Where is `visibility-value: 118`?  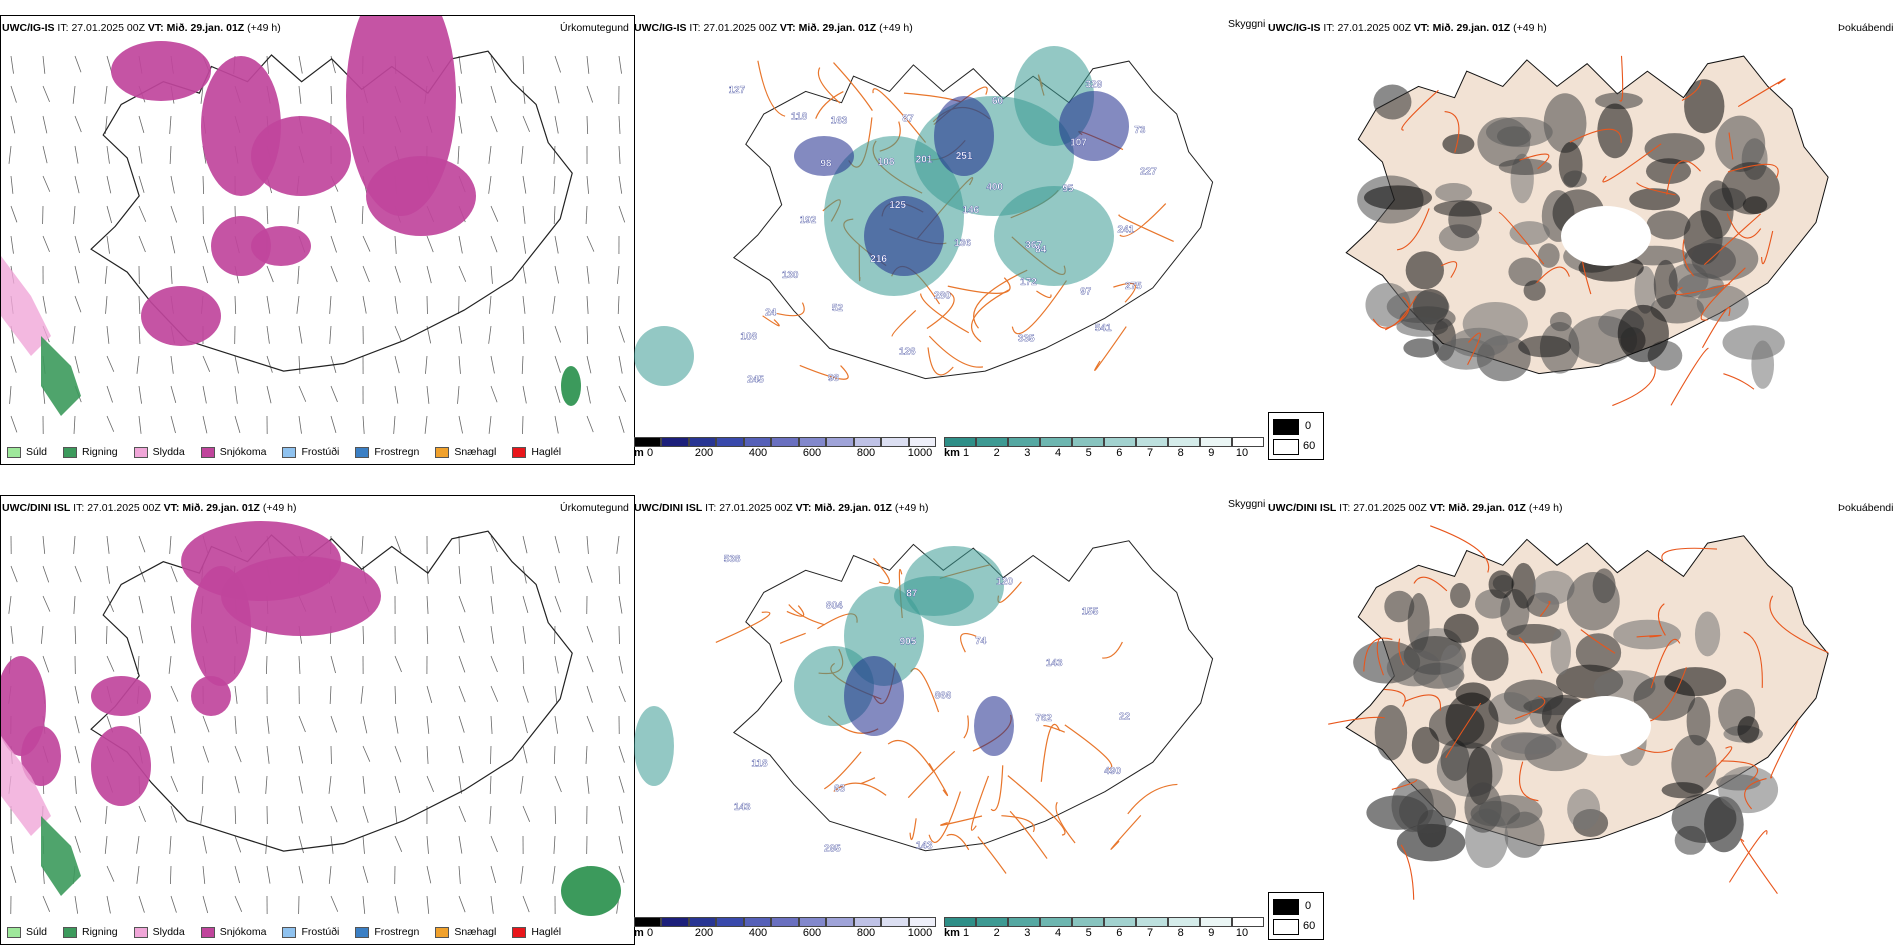 visibility-value: 118 is located at coordinates (759, 764).